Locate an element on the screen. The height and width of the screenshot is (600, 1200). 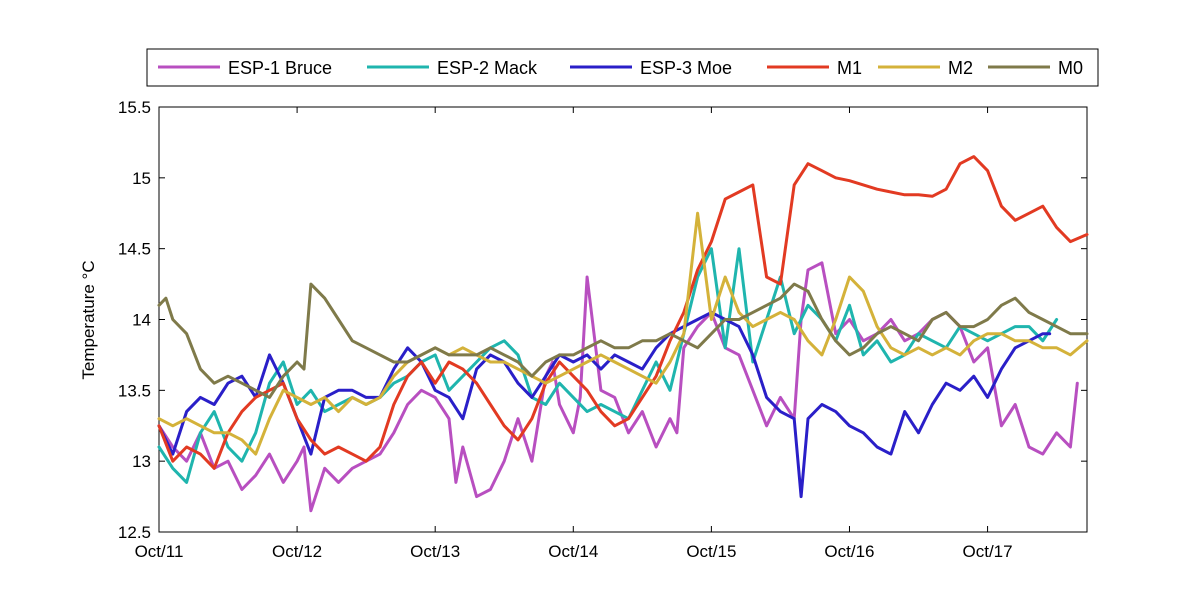
x-tick-label: Oct/14 is located at coordinates (573, 551).